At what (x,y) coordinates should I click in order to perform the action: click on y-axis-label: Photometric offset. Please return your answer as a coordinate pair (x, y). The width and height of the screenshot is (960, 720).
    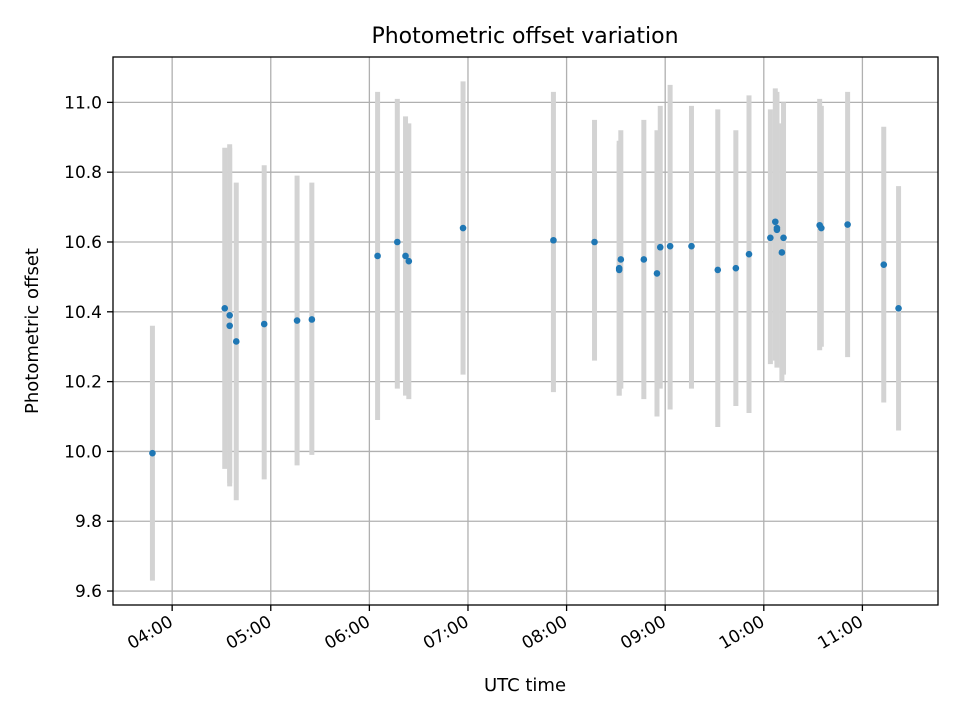
    Looking at the image, I should click on (32, 331).